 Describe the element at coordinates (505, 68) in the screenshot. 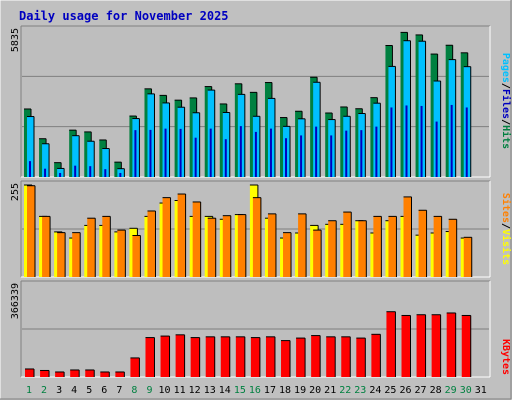

I see `legend-entry-pages: Pages` at that location.